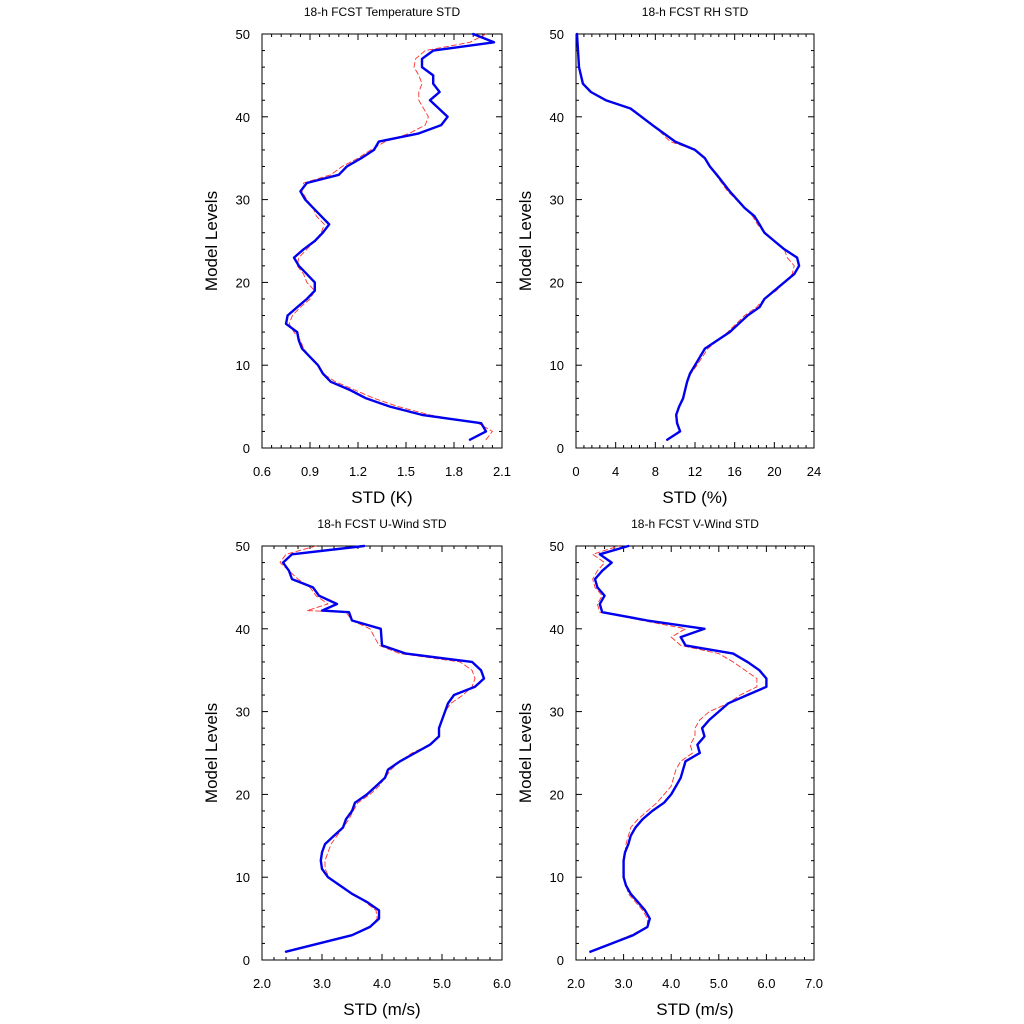 The width and height of the screenshot is (1024, 1024). I want to click on x-tick-label: 2.1, so click(502, 471).